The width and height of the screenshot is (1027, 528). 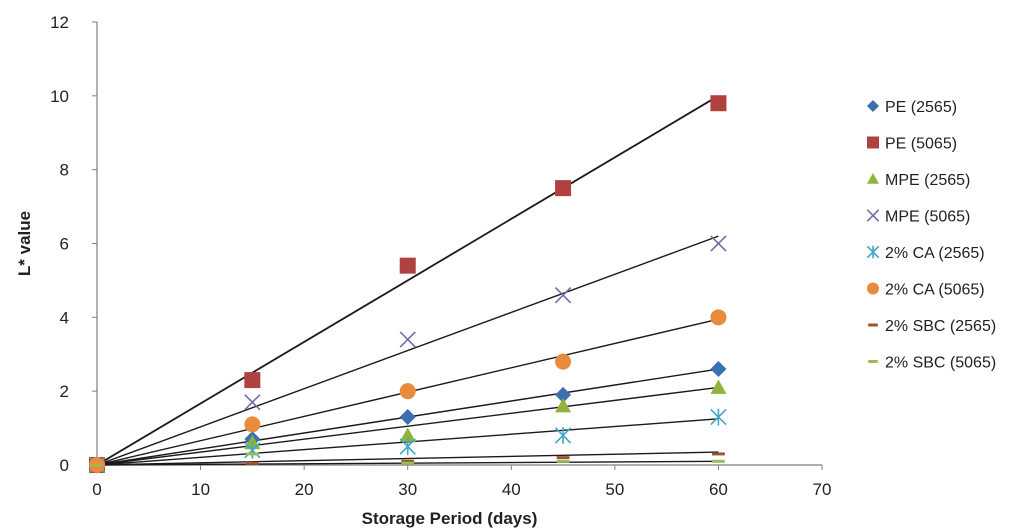 I want to click on y-tick-label: 4, so click(x=64, y=317).